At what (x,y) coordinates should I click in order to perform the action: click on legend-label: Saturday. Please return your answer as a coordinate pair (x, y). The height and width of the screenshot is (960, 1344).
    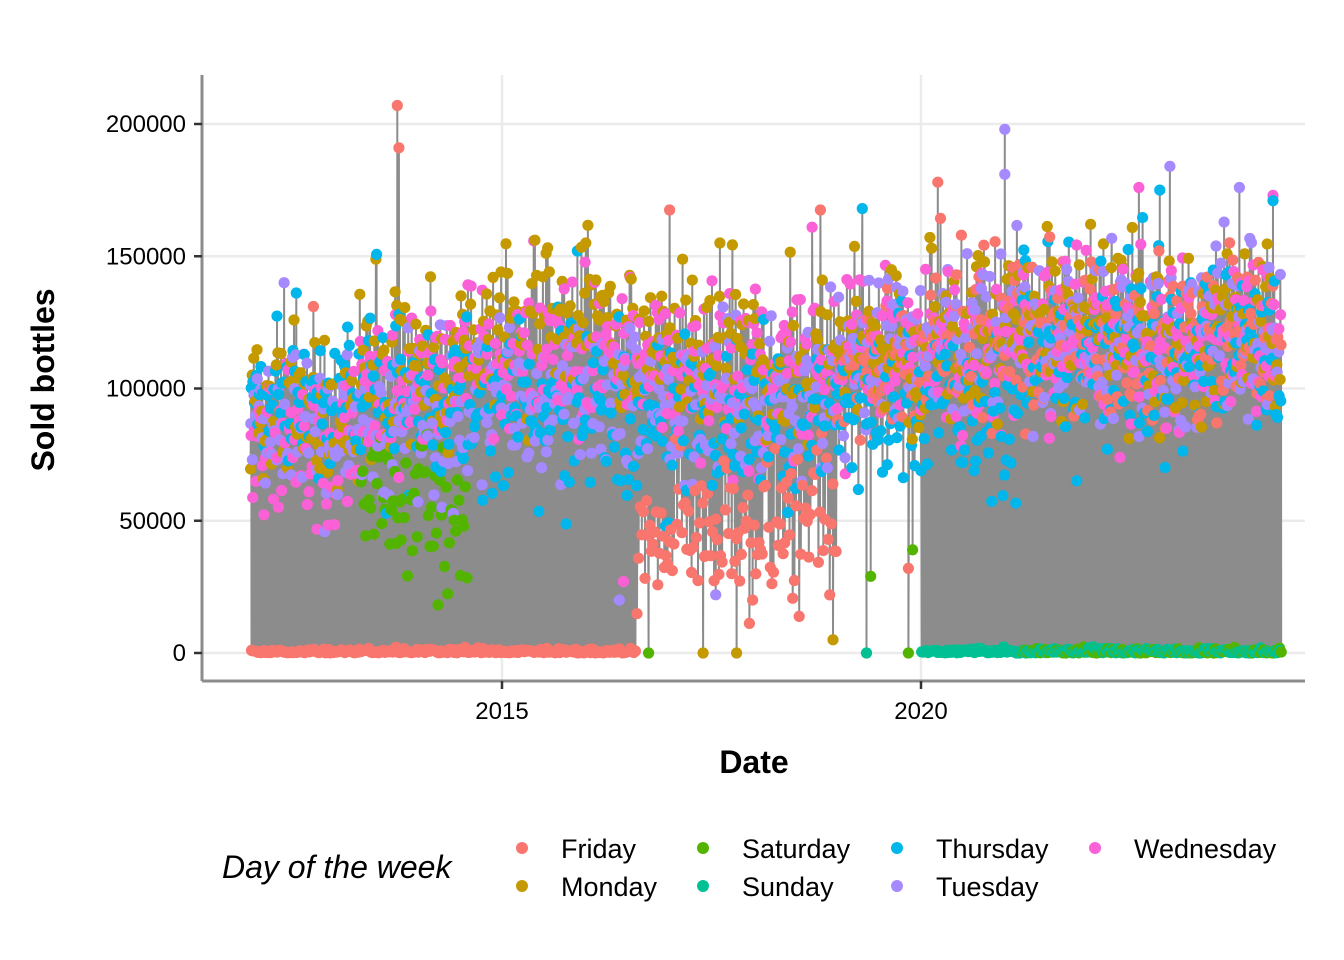
    Looking at the image, I should click on (796, 849).